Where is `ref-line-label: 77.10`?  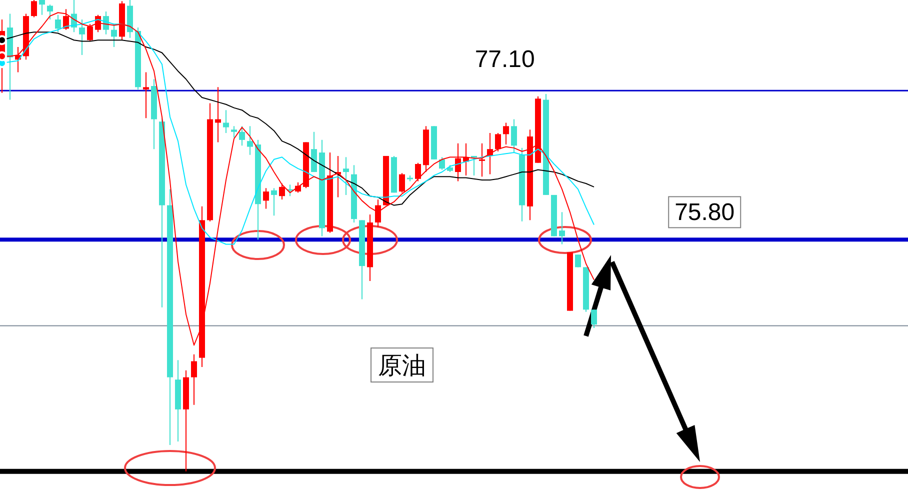
ref-line-label: 77.10 is located at coordinates (504, 60).